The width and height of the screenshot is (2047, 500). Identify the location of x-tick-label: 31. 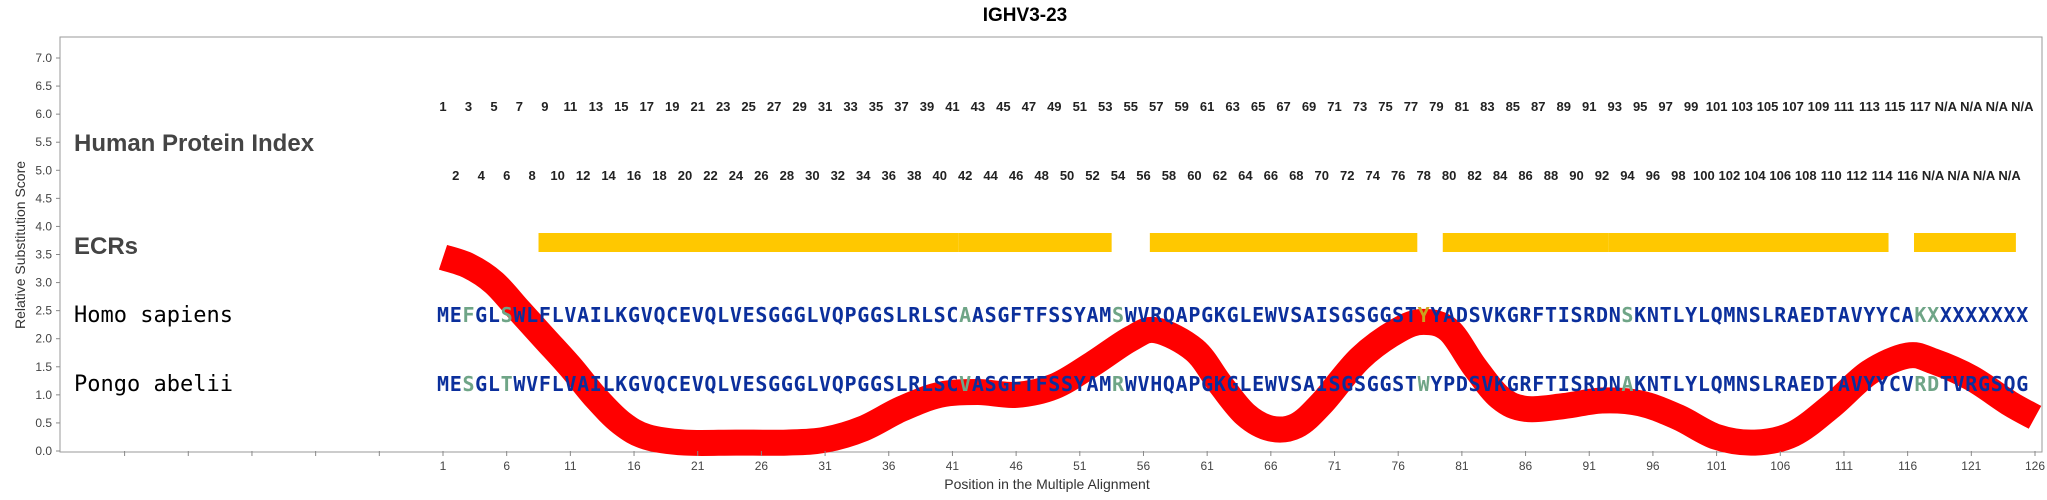
(825, 466).